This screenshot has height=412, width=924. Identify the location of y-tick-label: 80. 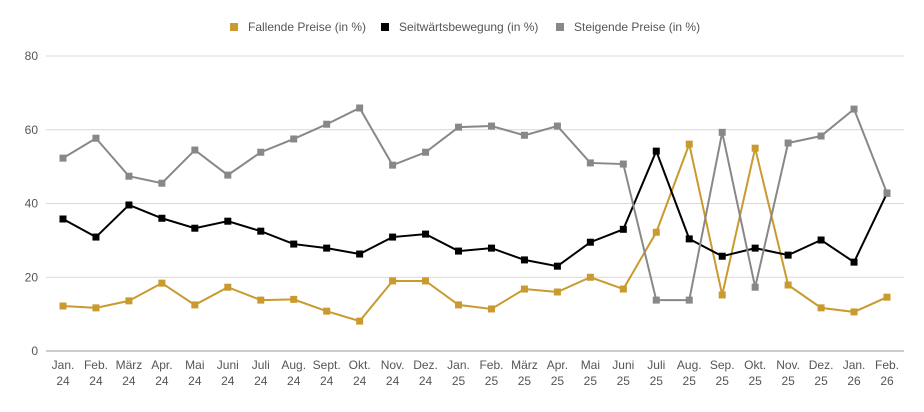
(32, 56).